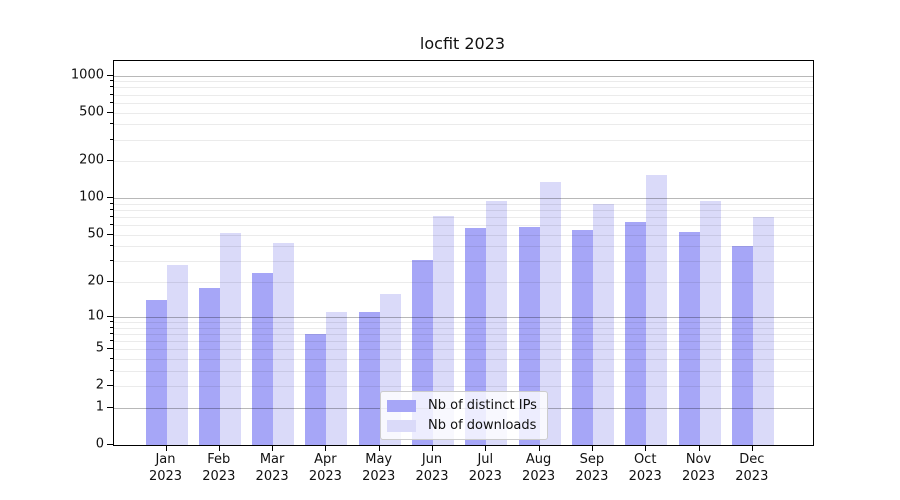 This screenshot has height=500, width=900. Describe the element at coordinates (379, 448) in the screenshot. I see `x-tick-may` at that location.